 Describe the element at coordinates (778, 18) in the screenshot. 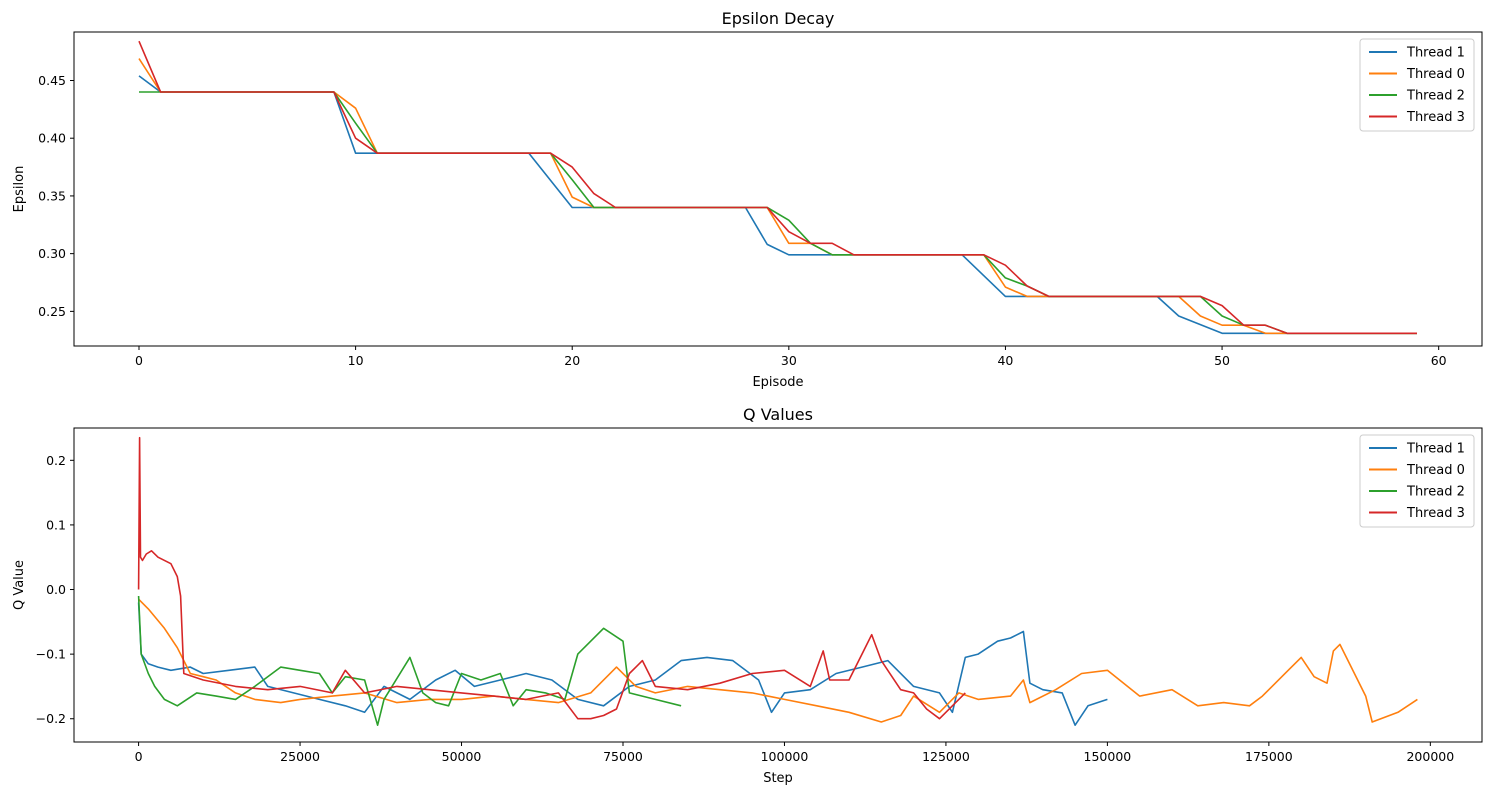

I see `chart-title: Epsilon Decay` at that location.